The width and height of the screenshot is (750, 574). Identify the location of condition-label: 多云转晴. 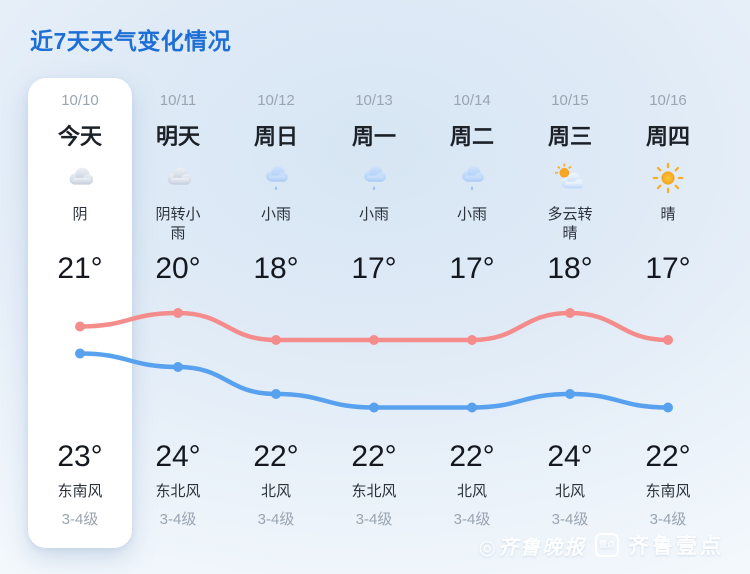
(570, 224).